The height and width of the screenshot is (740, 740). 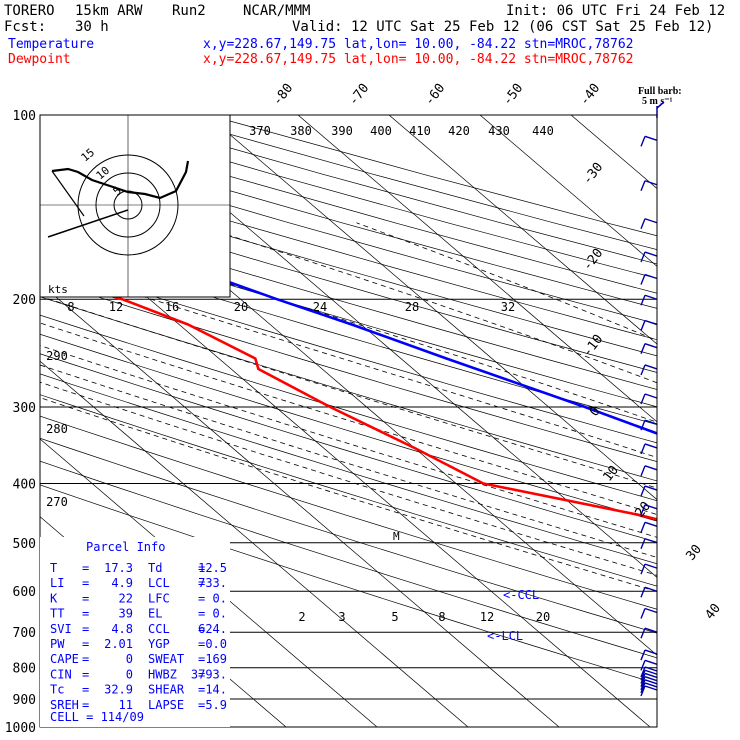 What do you see at coordinates (420, 131) in the screenshot?
I see `theta-label: 410` at bounding box center [420, 131].